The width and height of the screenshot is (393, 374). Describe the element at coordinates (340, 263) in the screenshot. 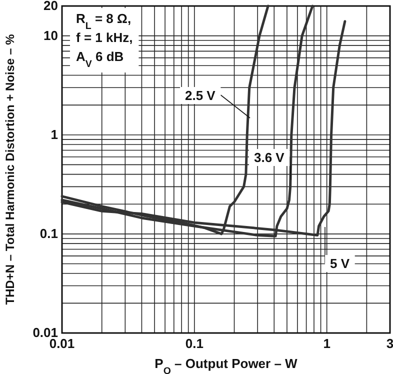

I see `series-label: 5 V` at that location.